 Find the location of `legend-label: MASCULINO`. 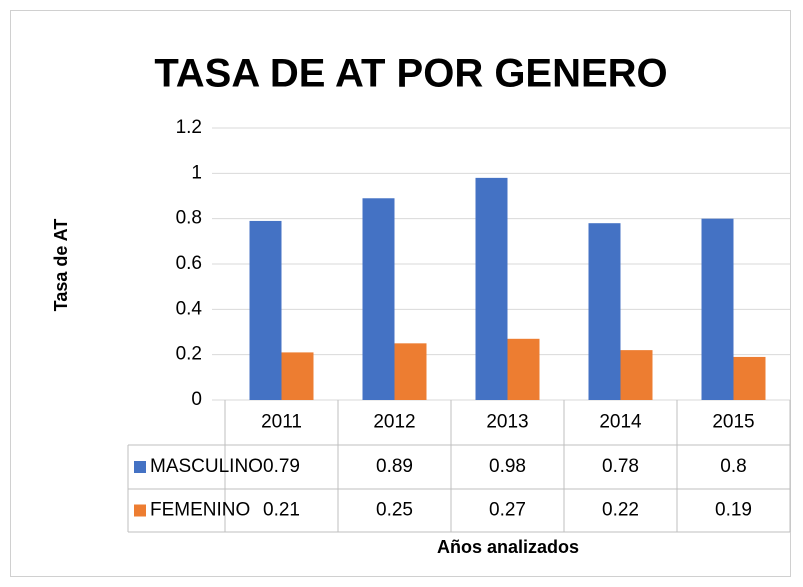

legend-label: MASCULINO is located at coordinates (206, 466).